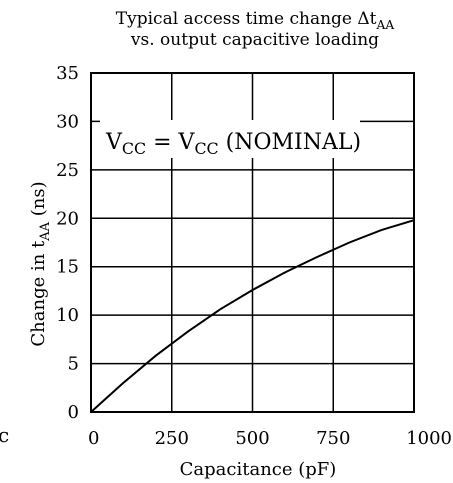 The image size is (453, 483). What do you see at coordinates (270, 438) in the screenshot?
I see `x-tick-labels: 0 250 500 750 1000` at bounding box center [270, 438].